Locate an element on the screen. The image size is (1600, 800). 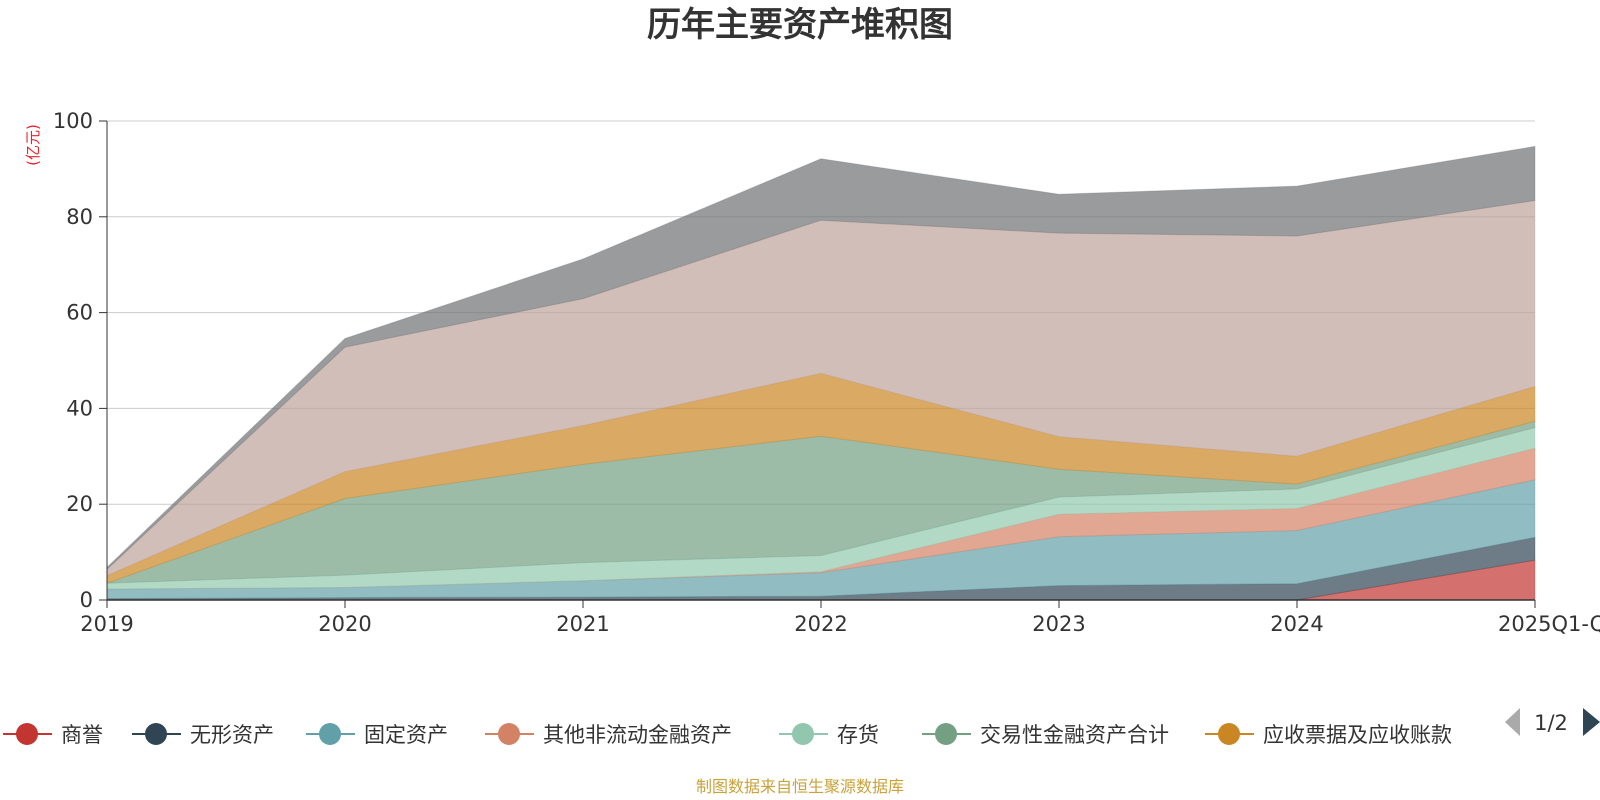
legend: 商誉 无形资产 固定资产 其他非流动金融资产 存货 交易性金融资产合计 应收票据及应收账款 is located at coordinates (727, 735).